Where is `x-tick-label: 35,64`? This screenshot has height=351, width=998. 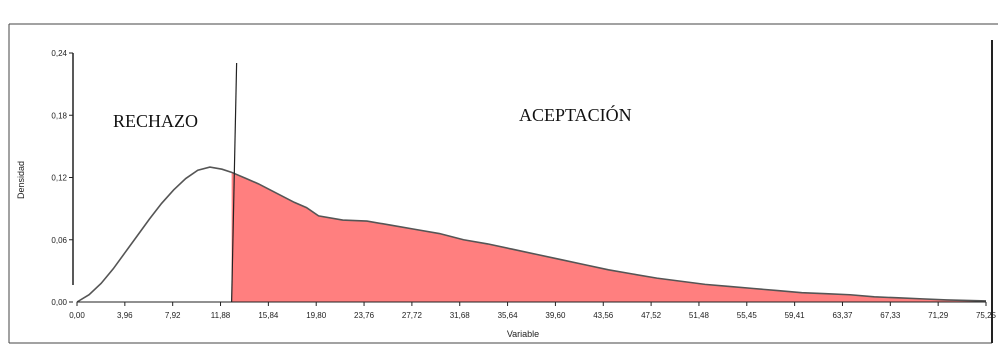
x-tick-label: 35,64 is located at coordinates (508, 315).